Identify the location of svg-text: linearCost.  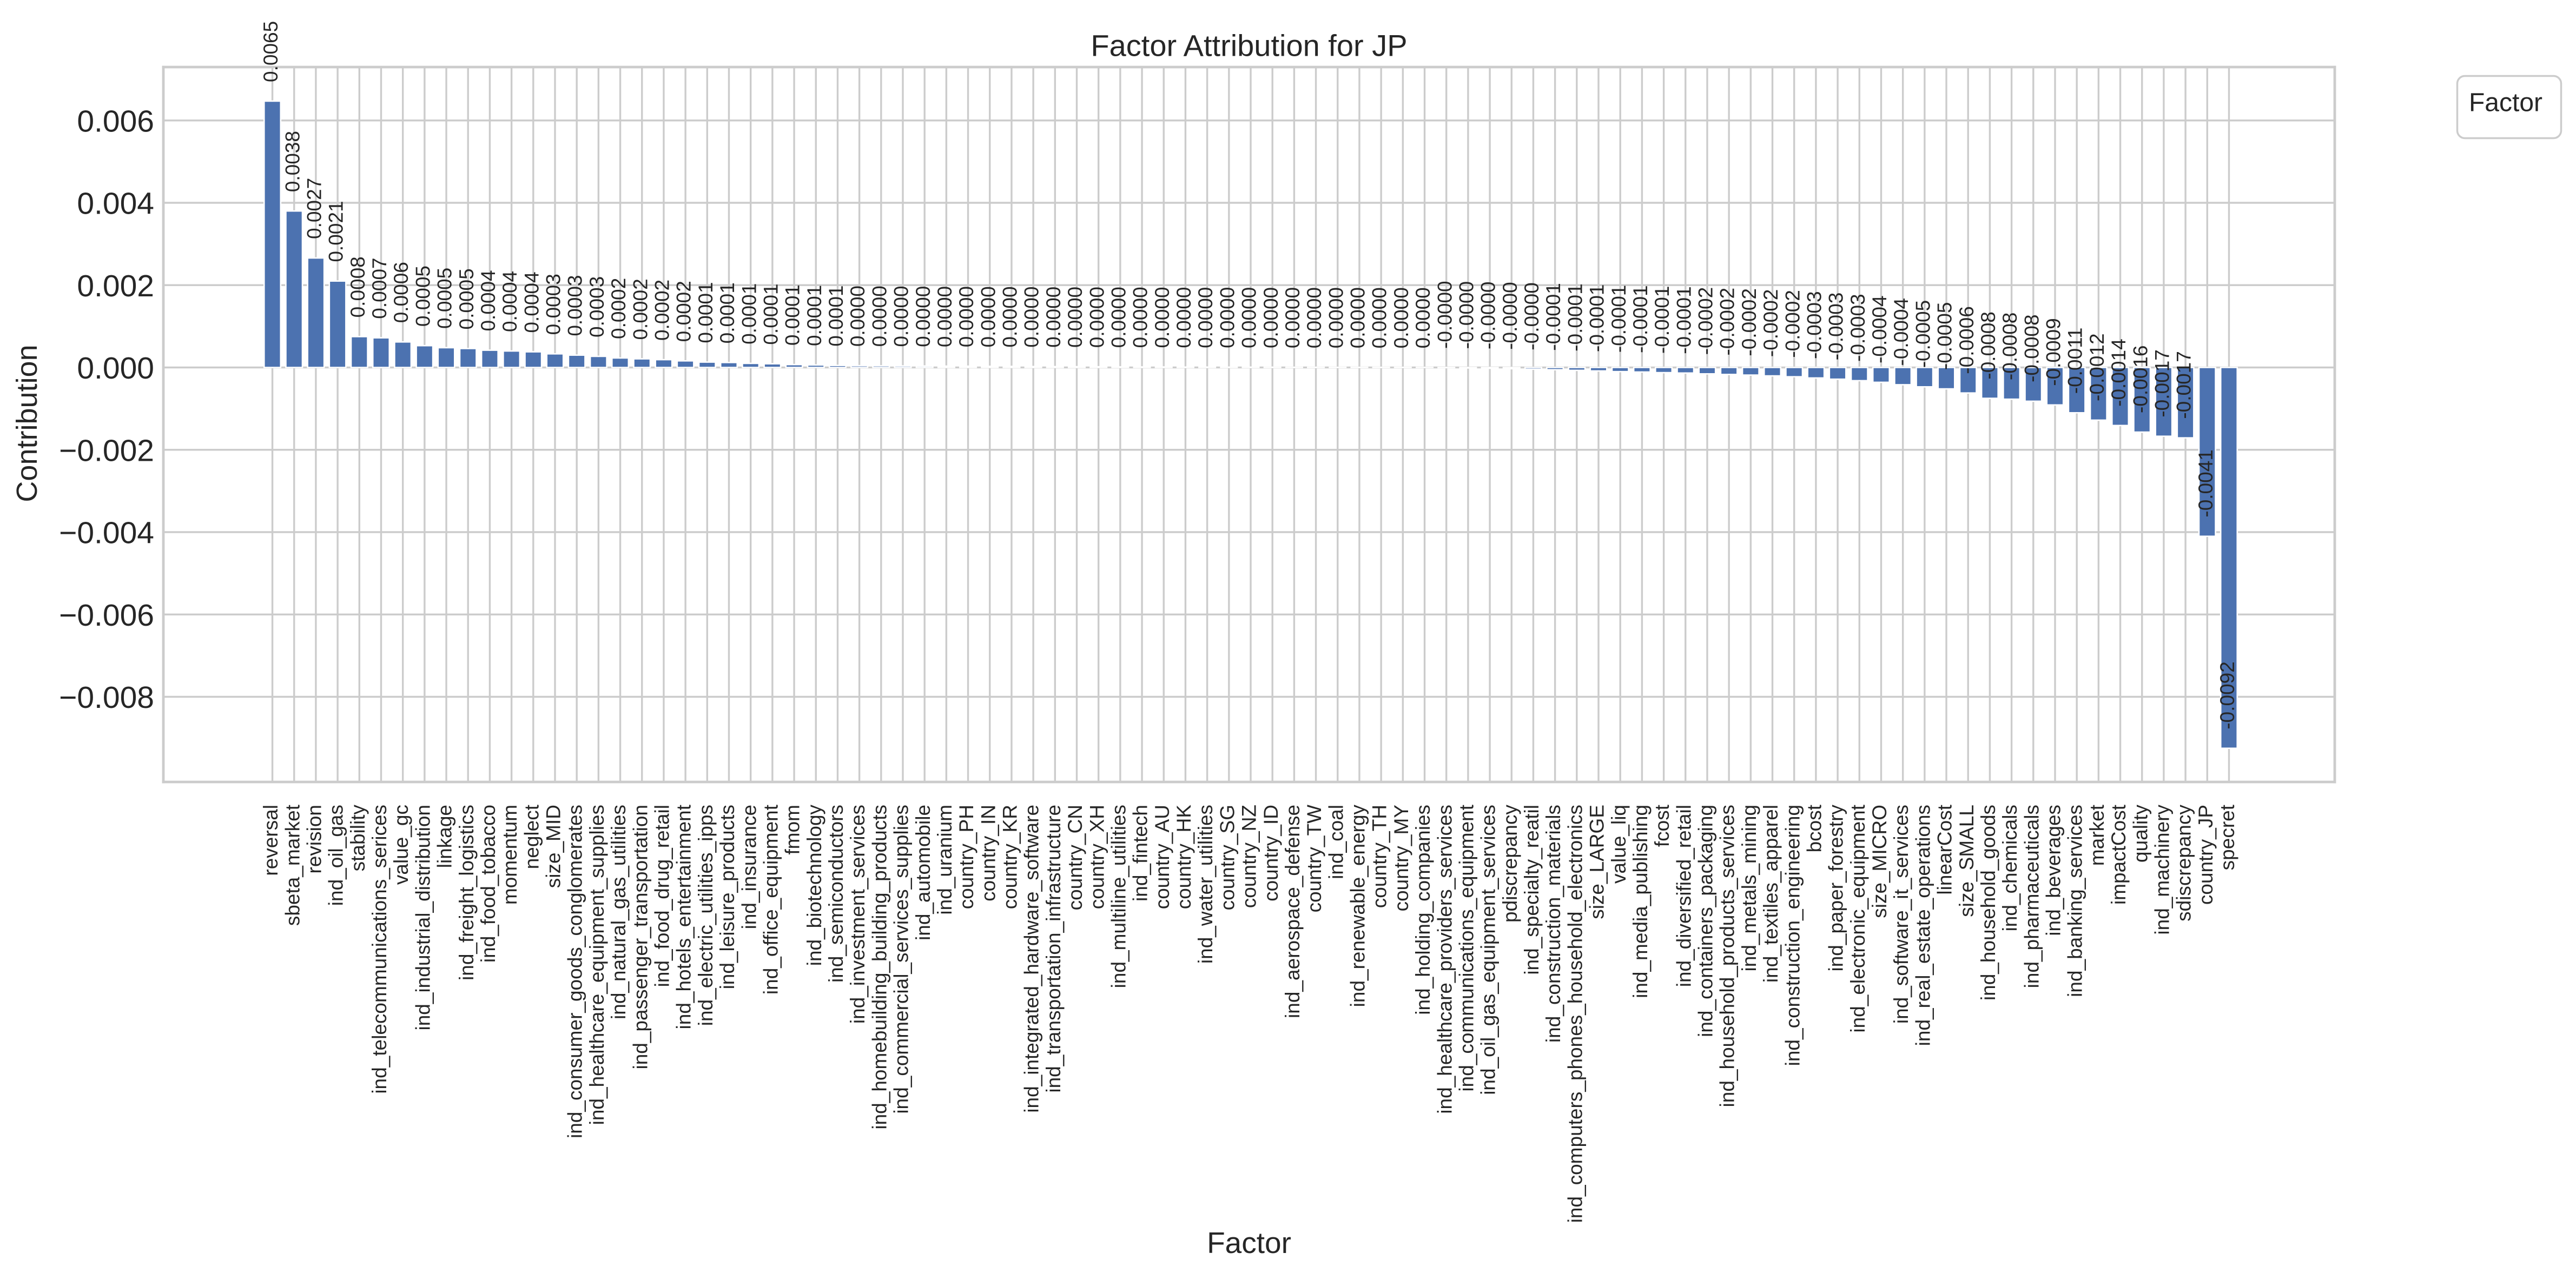
(1945, 849).